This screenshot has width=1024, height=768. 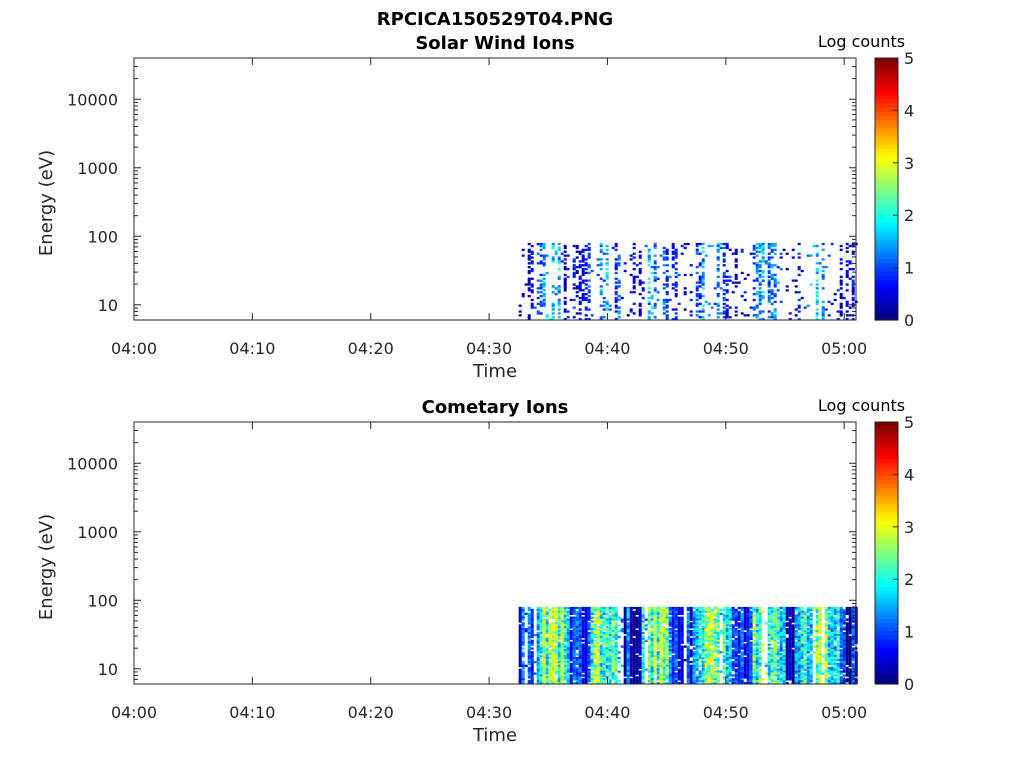 What do you see at coordinates (46, 203) in the screenshot?
I see `y-axis-label: Energy (eV)` at bounding box center [46, 203].